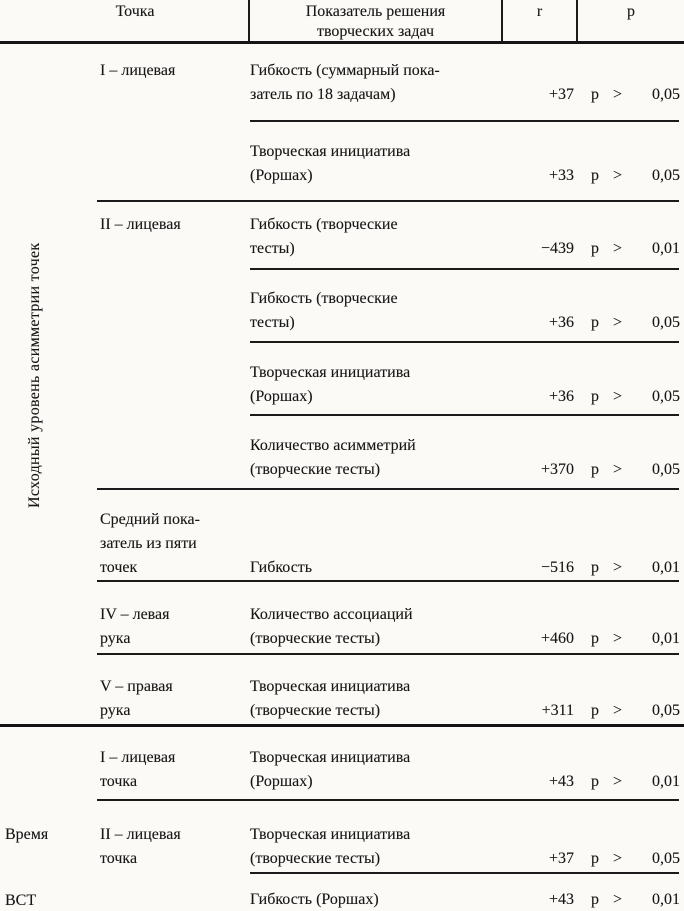 The image size is (684, 911). I want to click on side-label-time: Время, so click(27, 834).